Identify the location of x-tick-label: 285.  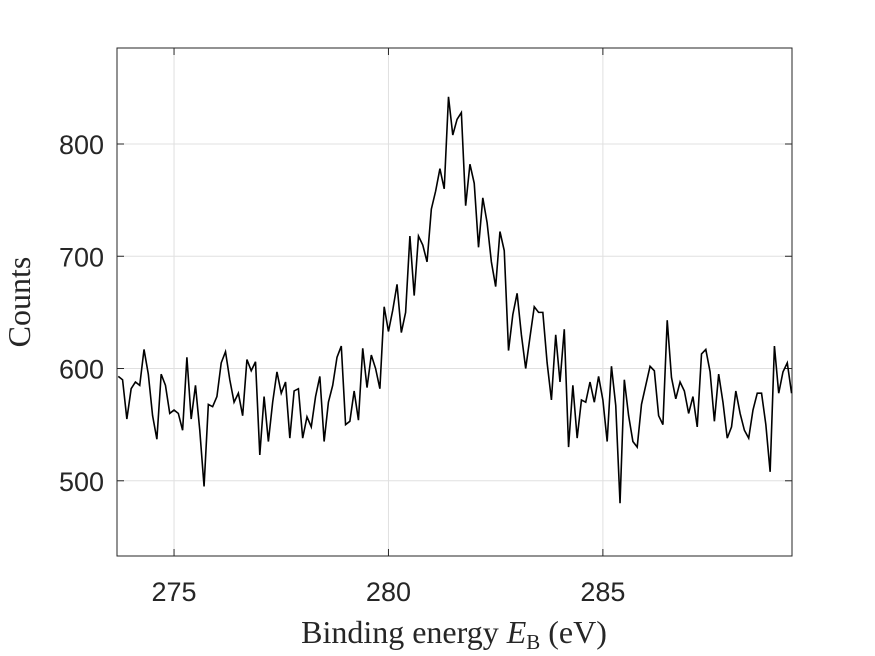
(602, 592).